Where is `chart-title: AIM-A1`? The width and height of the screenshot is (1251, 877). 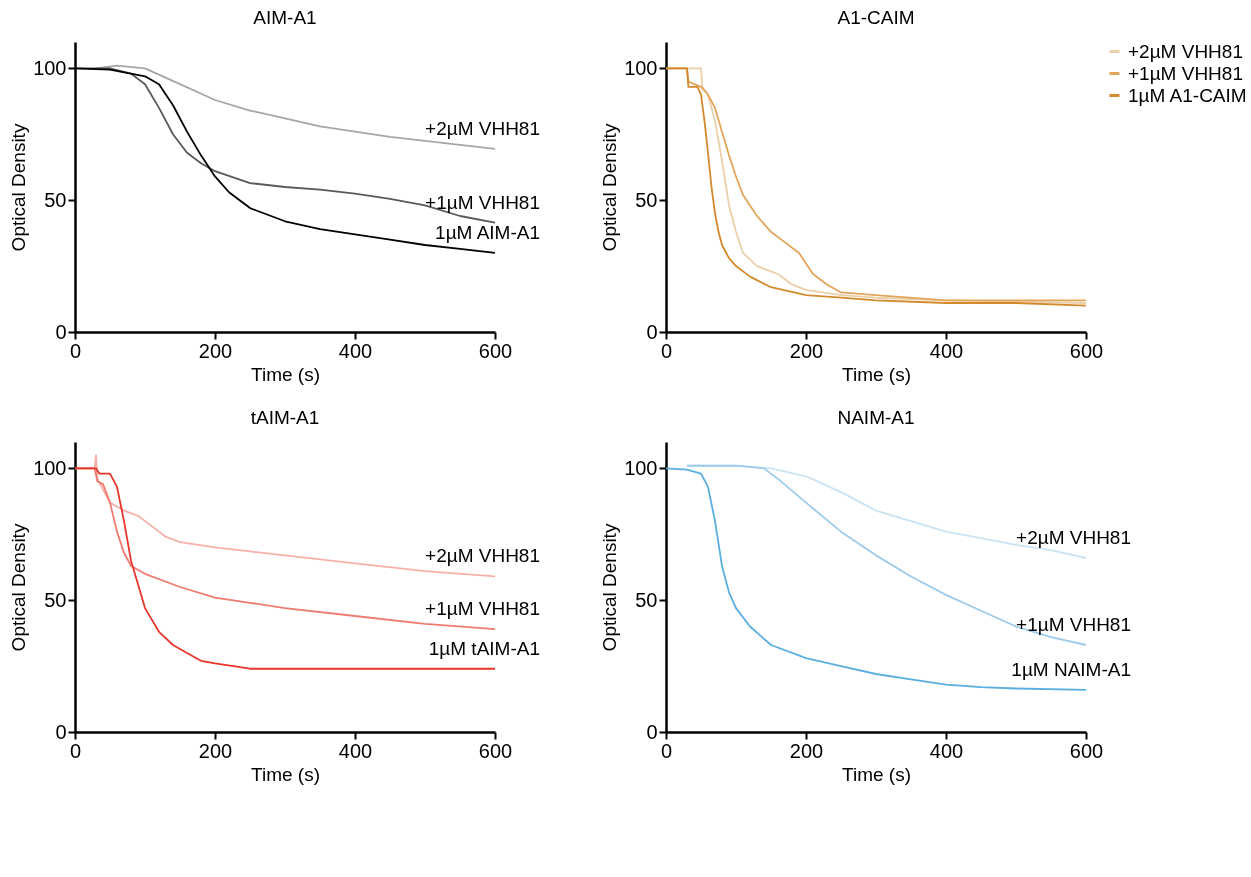
chart-title: AIM-A1 is located at coordinates (285, 17).